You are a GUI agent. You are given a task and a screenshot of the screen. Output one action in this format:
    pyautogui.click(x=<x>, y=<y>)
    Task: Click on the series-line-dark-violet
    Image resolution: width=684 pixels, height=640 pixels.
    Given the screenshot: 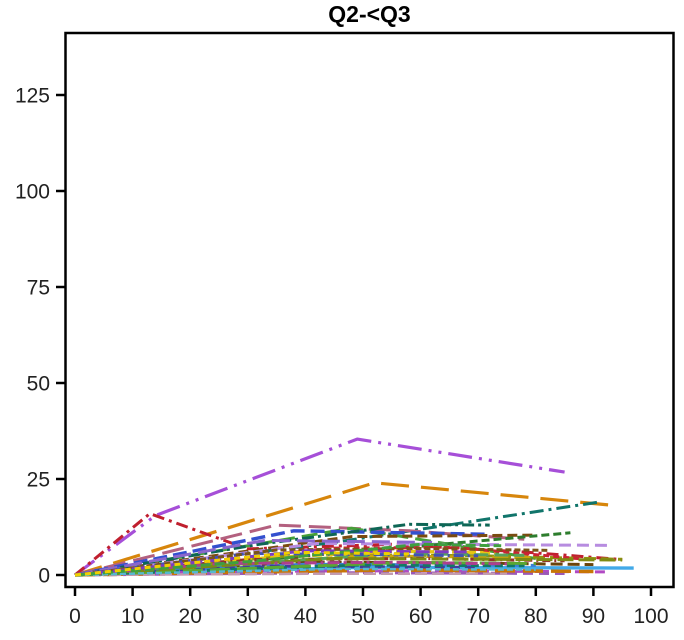 What is the action you would take?
    pyautogui.click(x=270, y=563)
    